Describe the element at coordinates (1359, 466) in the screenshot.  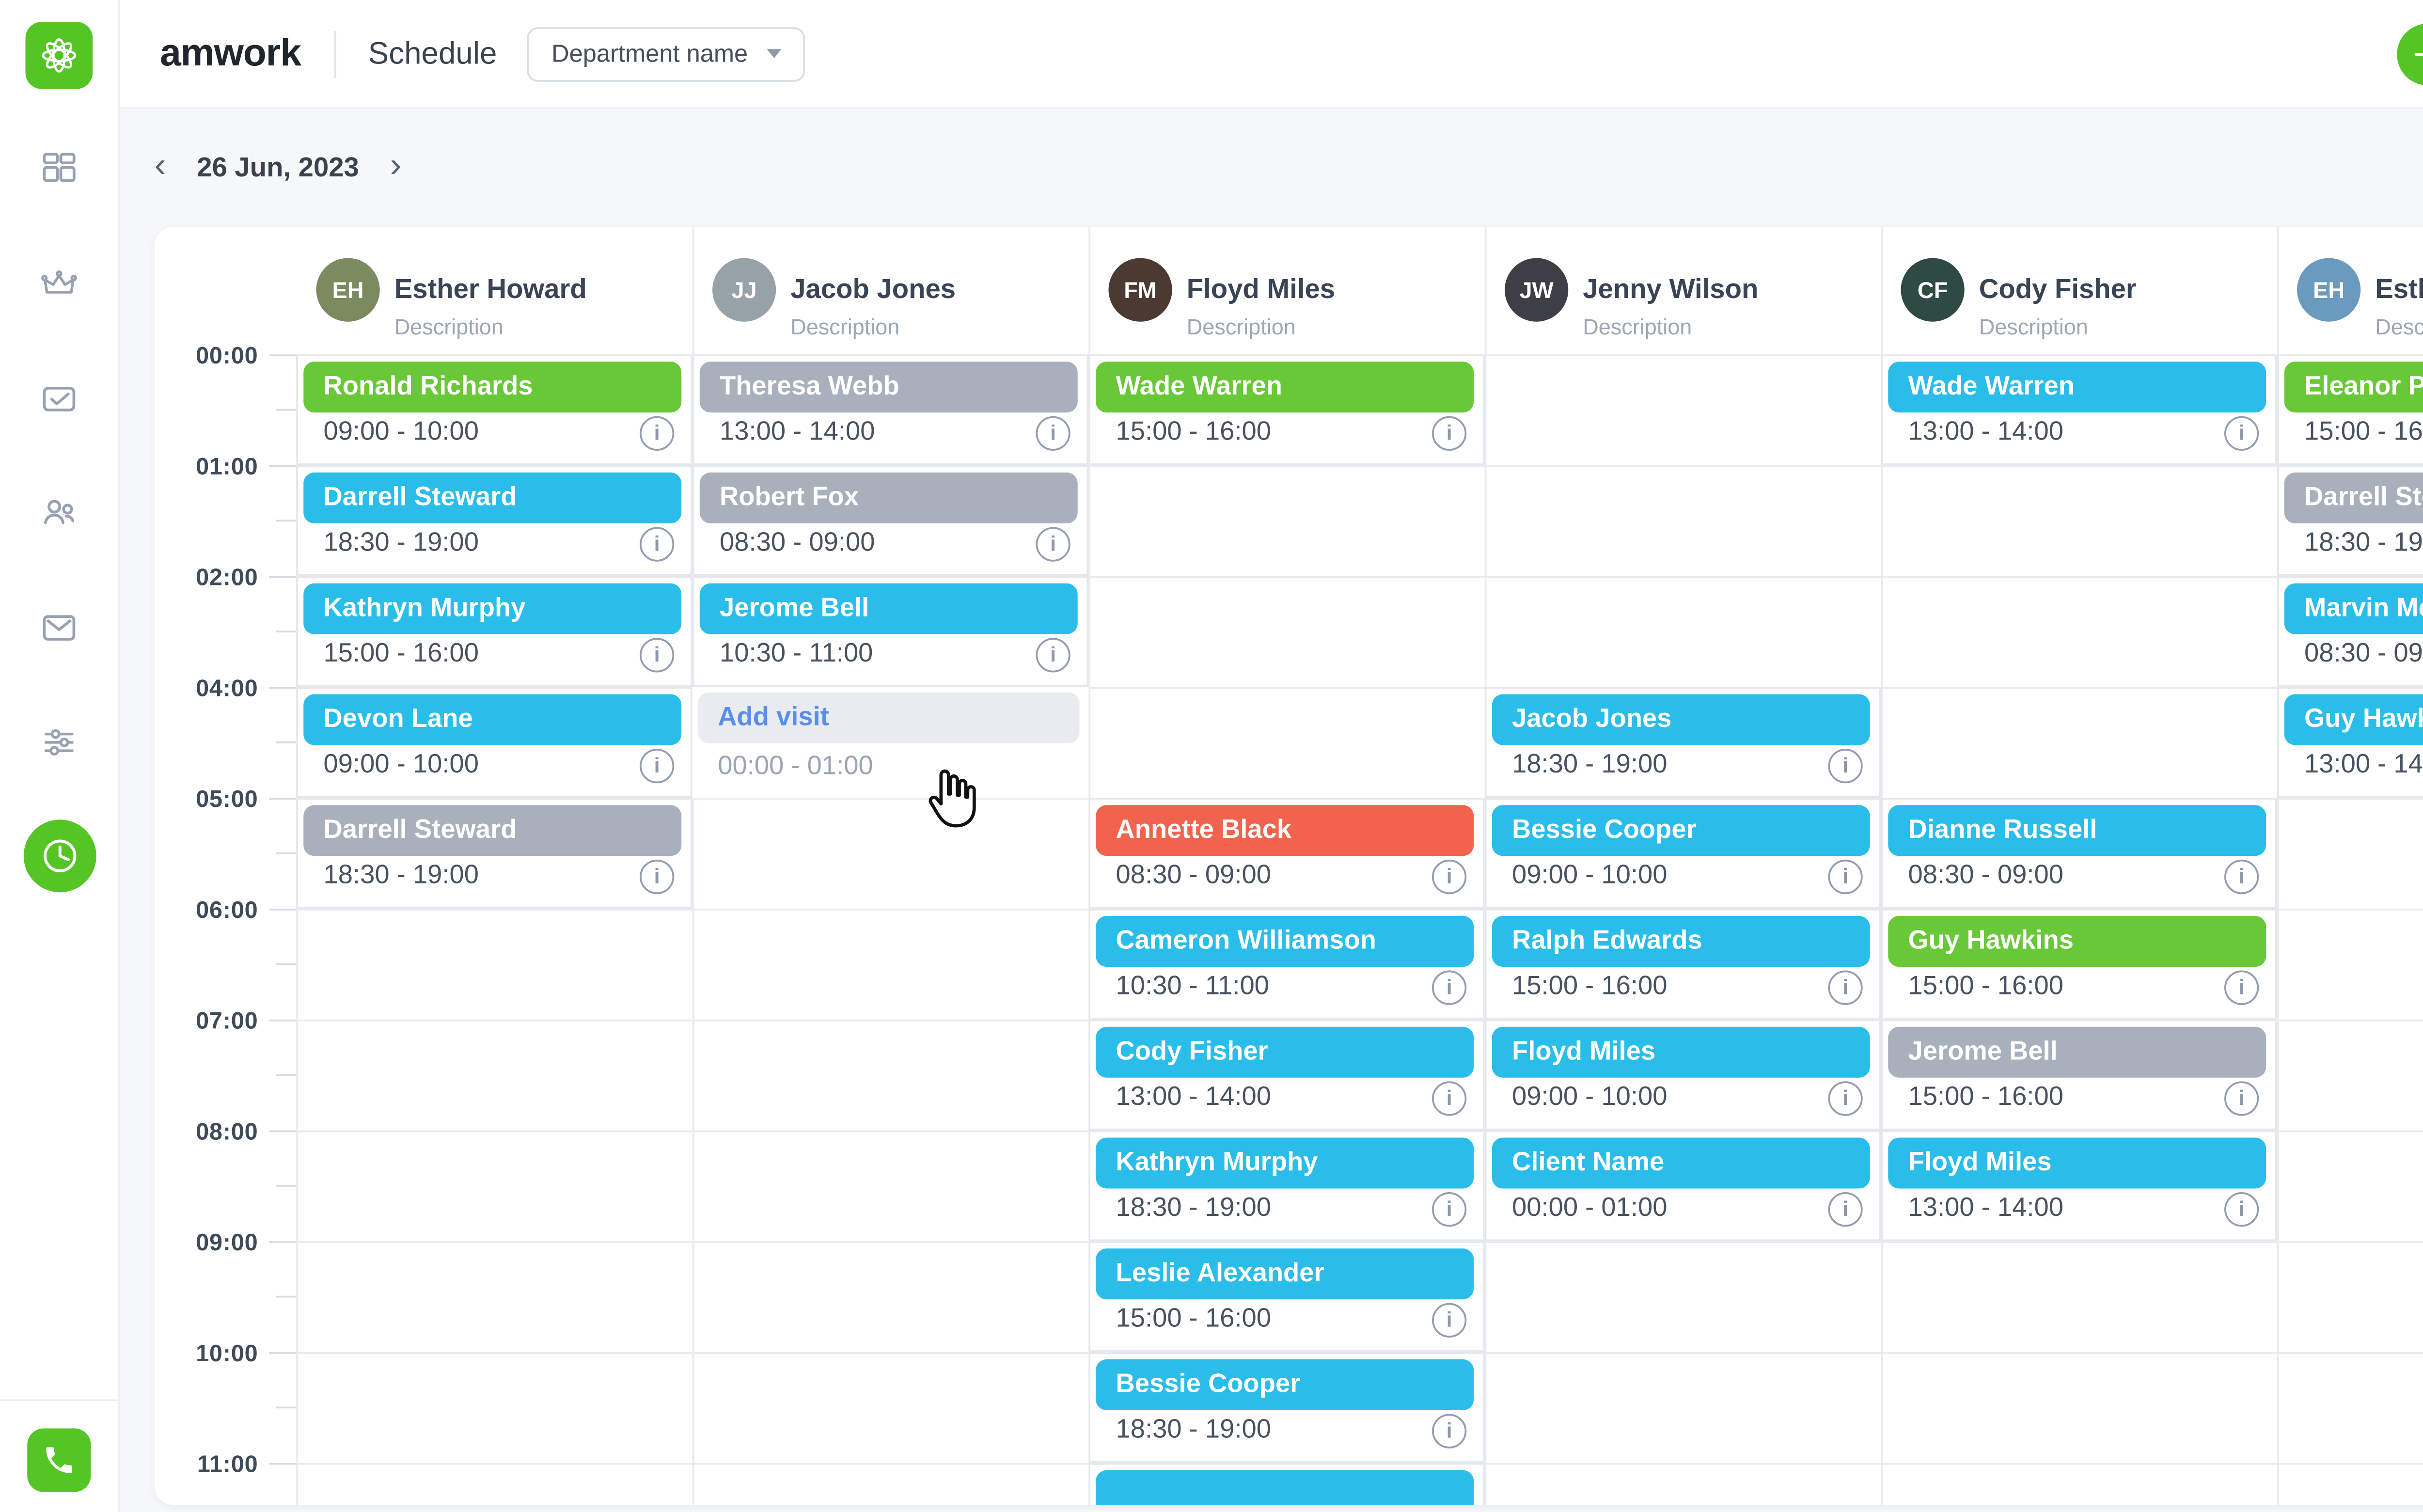
I see `grid-hour-line` at that location.